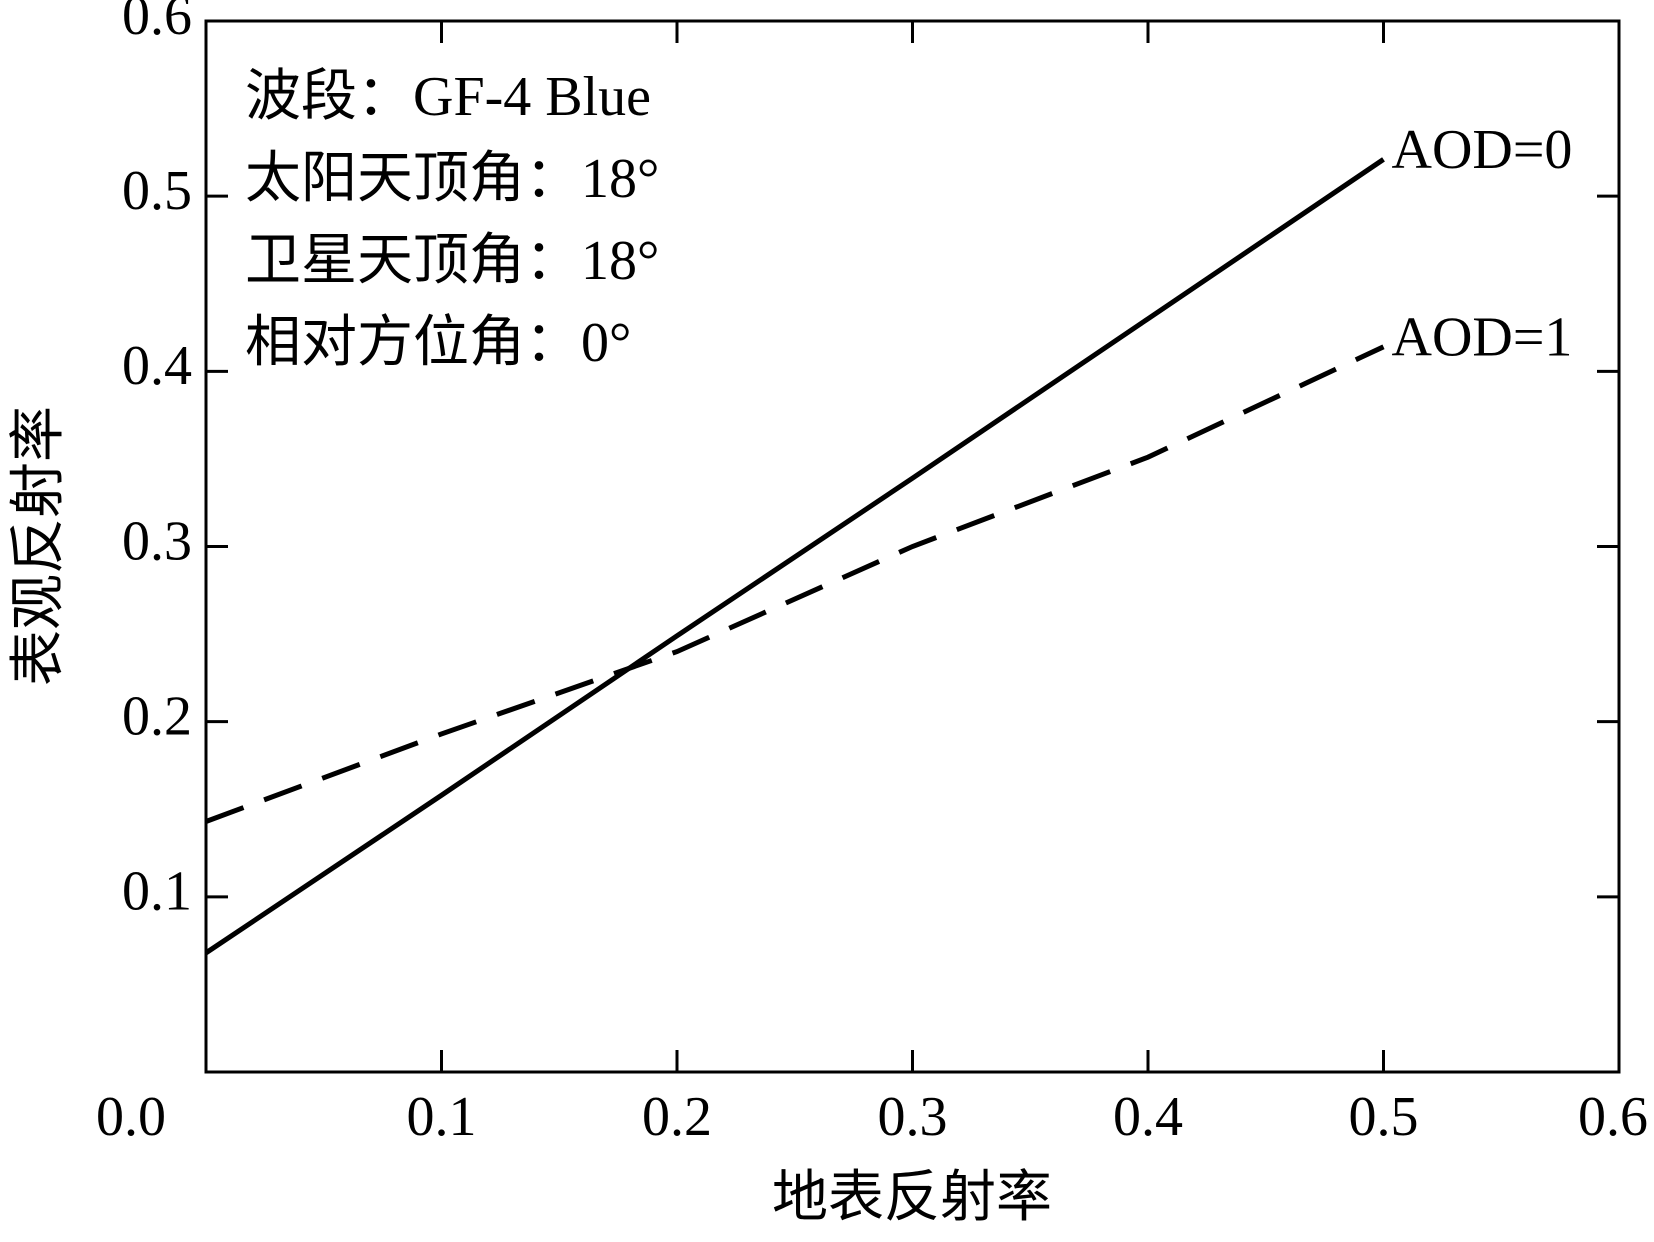 The image size is (1654, 1242). What do you see at coordinates (1482, 338) in the screenshot?
I see `series-label: AOD=1` at bounding box center [1482, 338].